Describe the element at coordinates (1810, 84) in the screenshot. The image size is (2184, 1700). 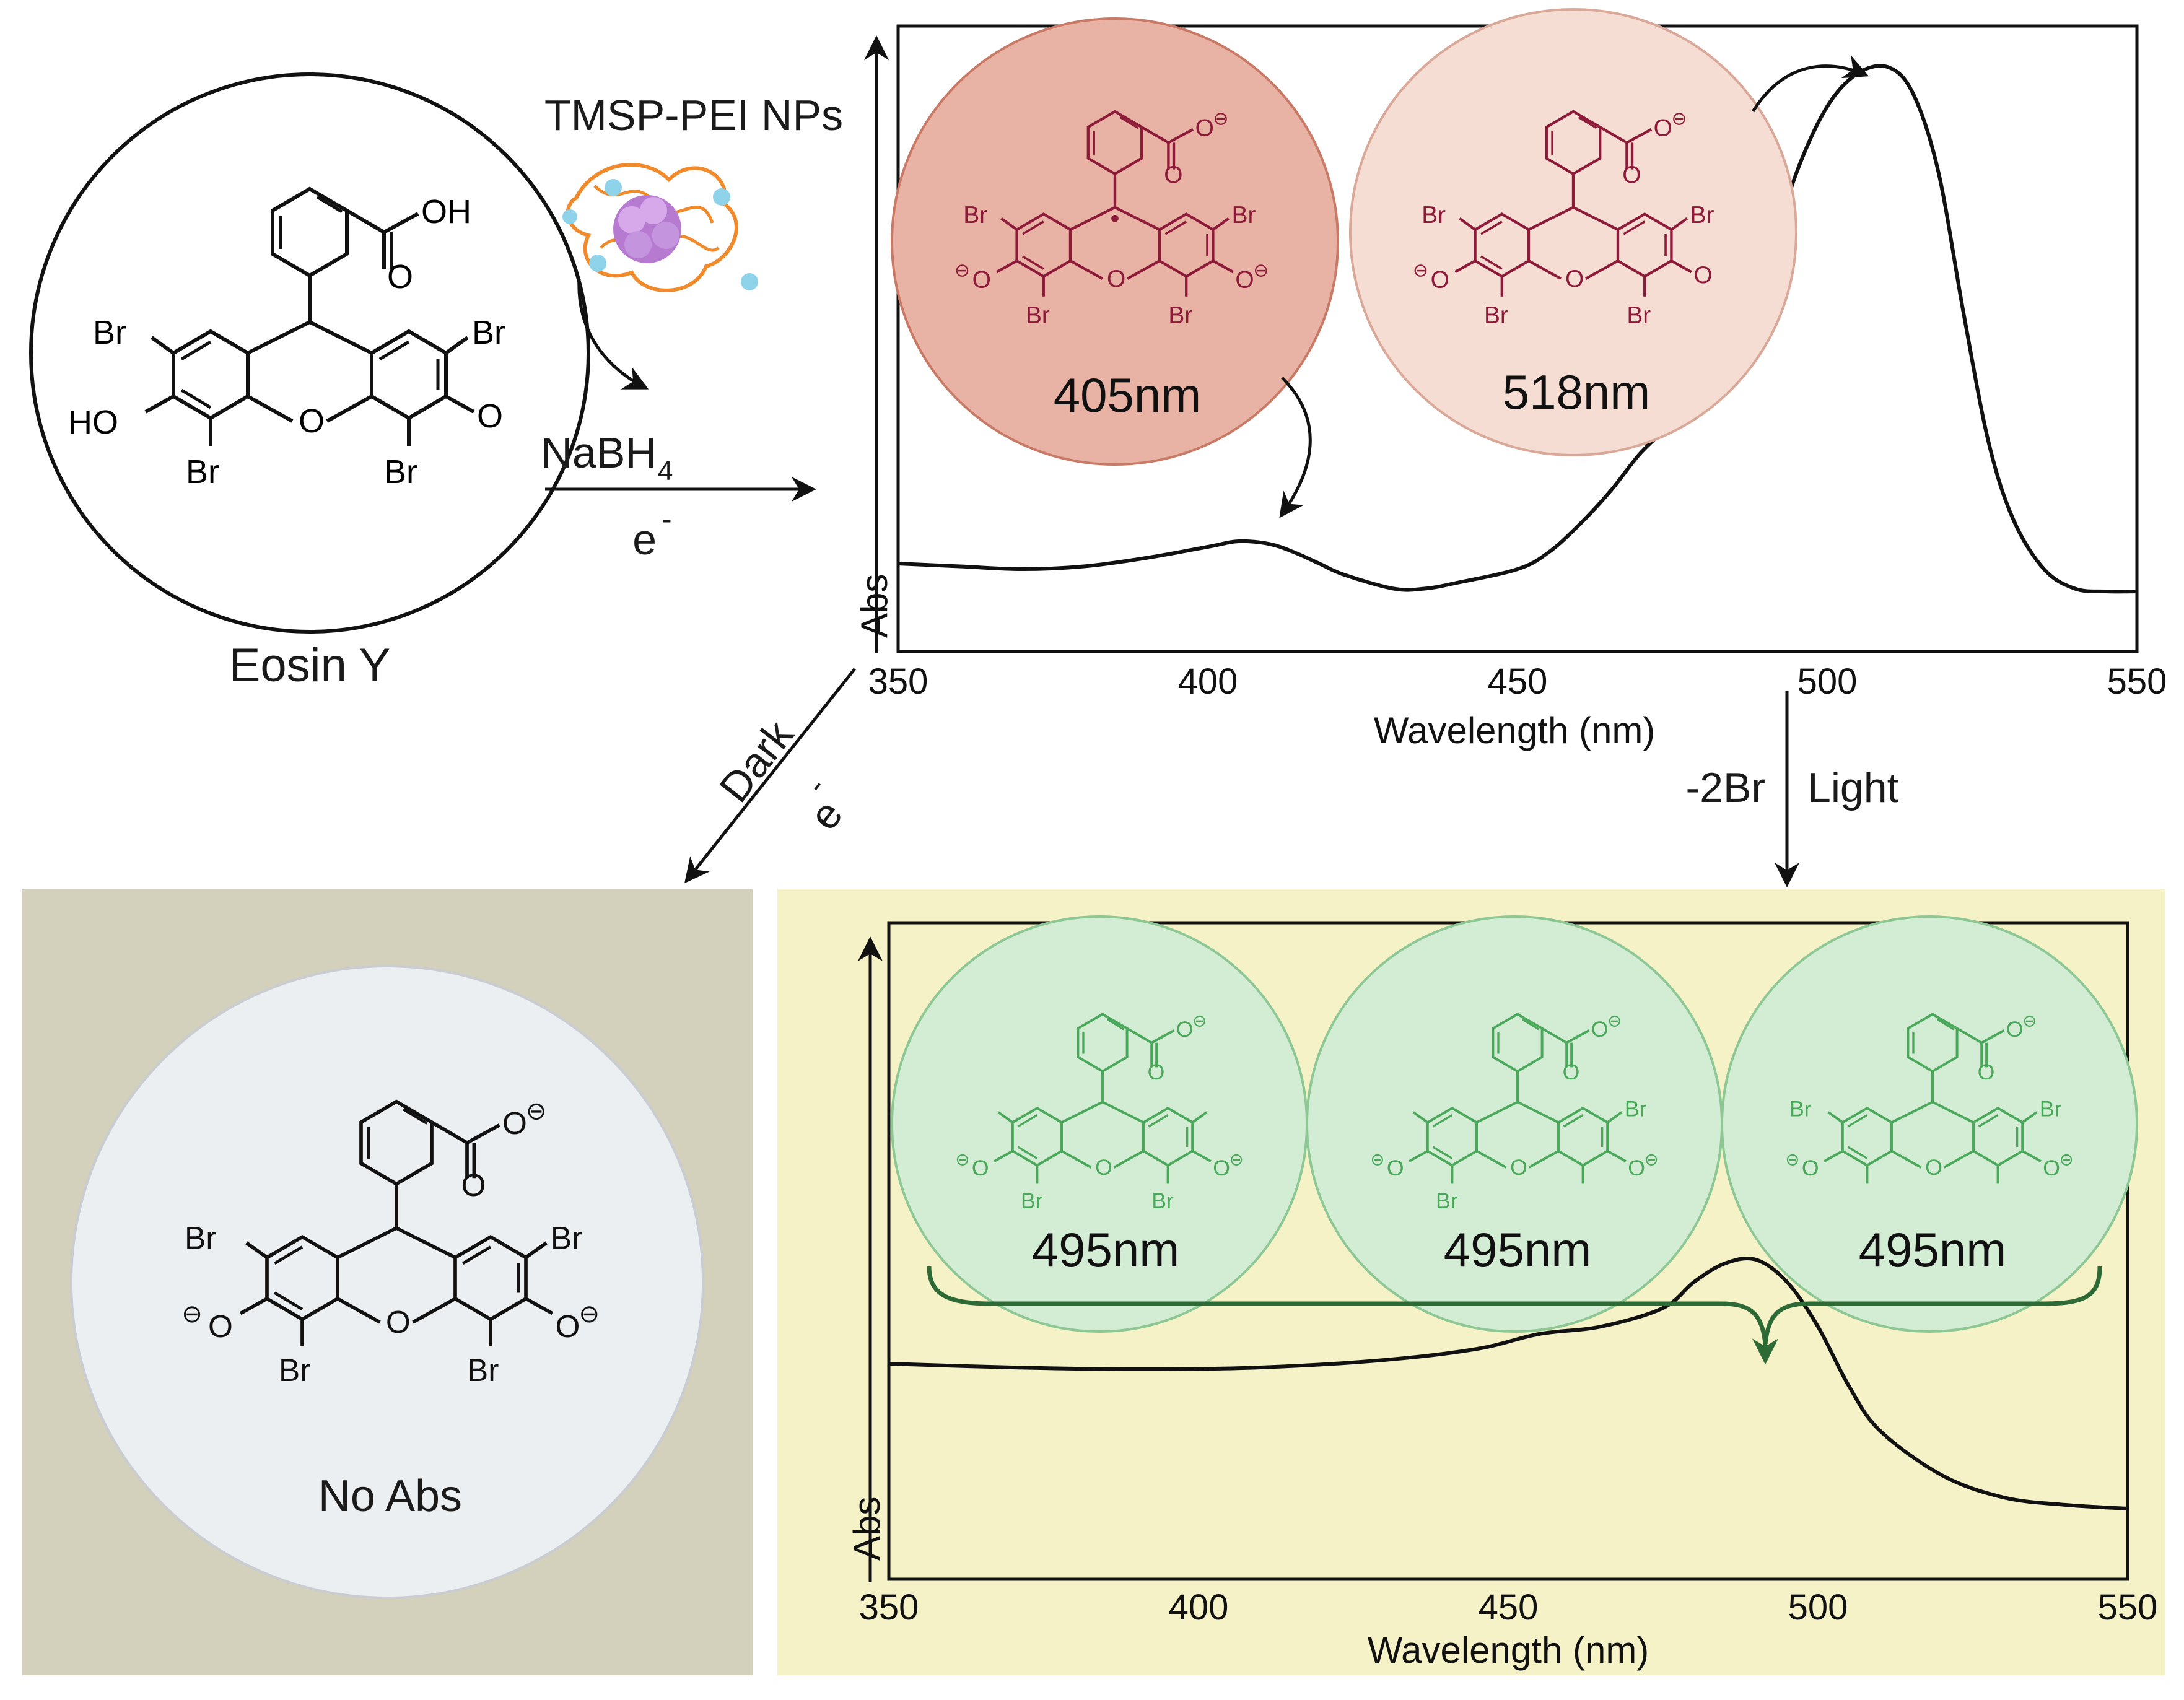
I see `species-518-pointer-arrow` at that location.